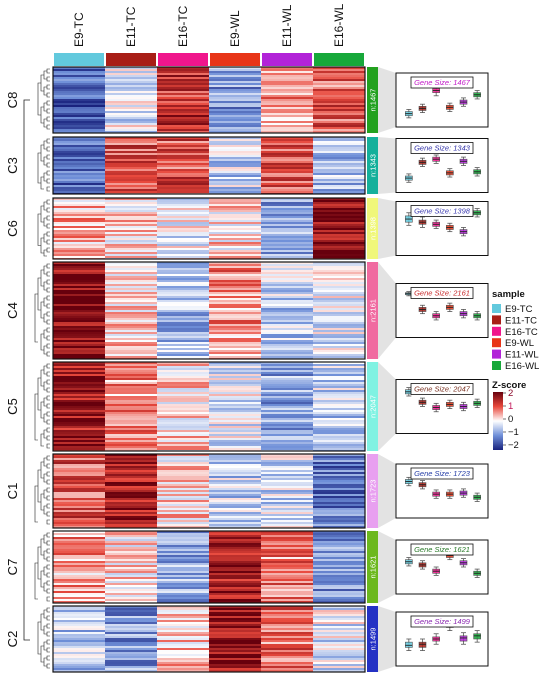 This screenshot has height=686, width=550. I want to click on legend-swatch, so click(496, 308).